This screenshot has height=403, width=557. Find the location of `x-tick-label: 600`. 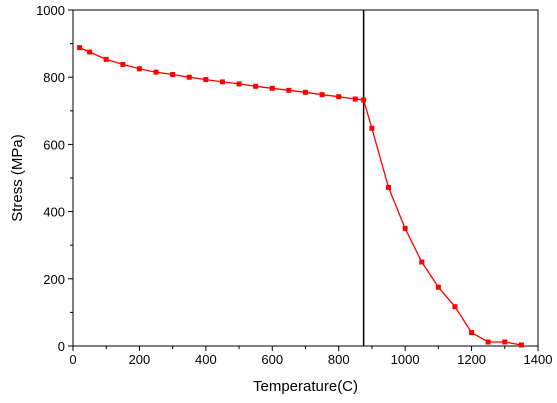

x-tick-label: 600 is located at coordinates (272, 359).